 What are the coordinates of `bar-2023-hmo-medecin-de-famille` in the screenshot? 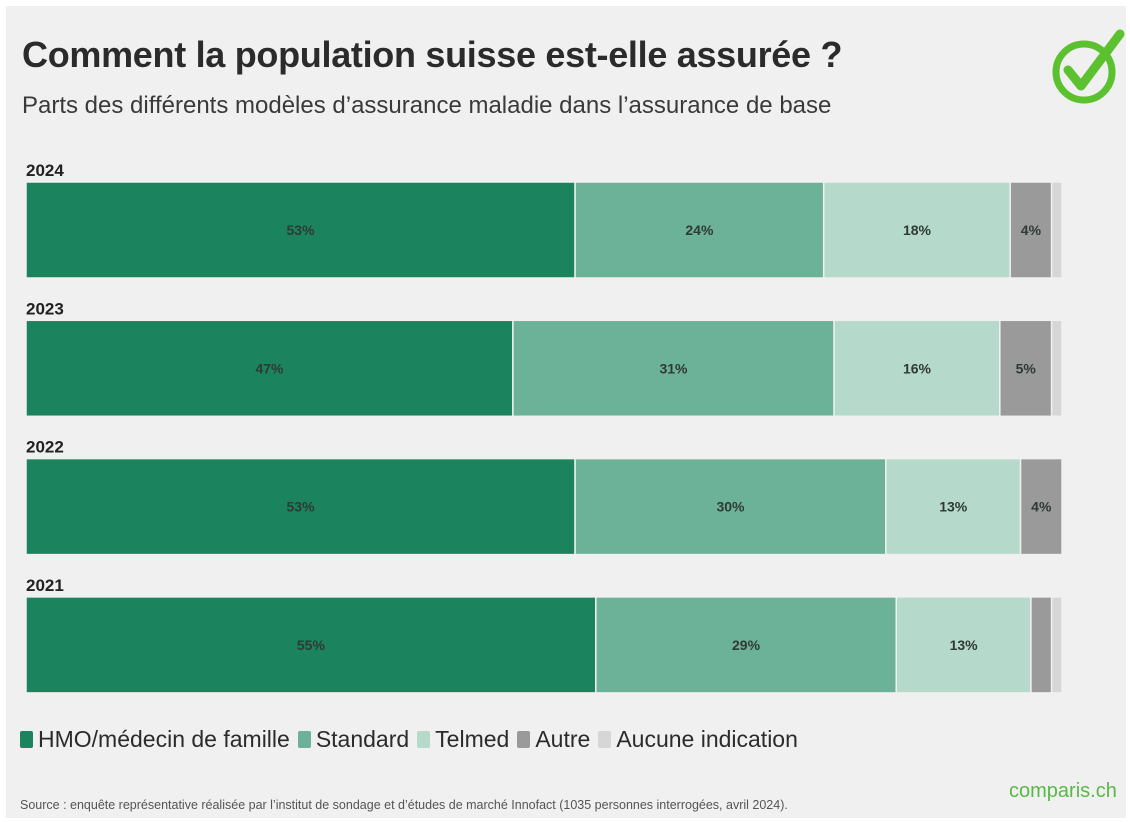 It's located at (269, 368).